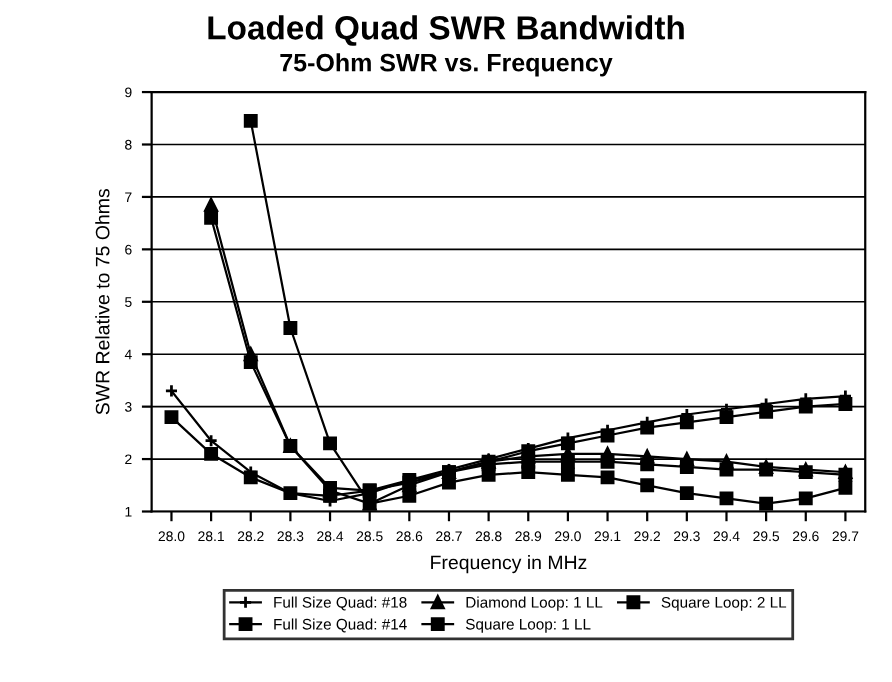 The width and height of the screenshot is (892, 682). Describe the element at coordinates (509, 564) in the screenshot. I see `x-axis-title: Frequency in MHz` at that location.